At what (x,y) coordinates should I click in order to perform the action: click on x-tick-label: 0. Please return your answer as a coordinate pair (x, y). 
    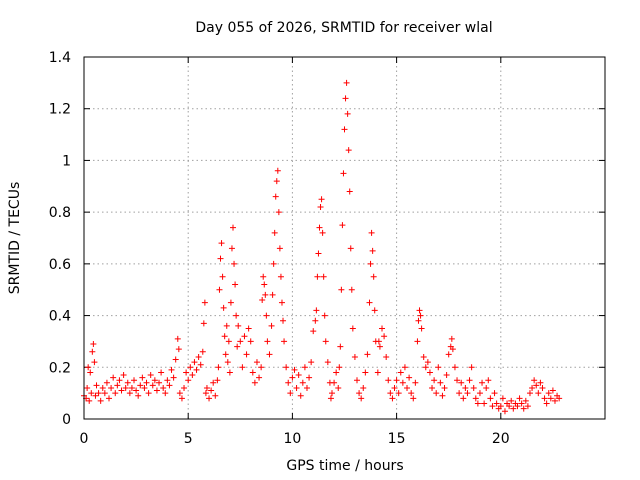
    Looking at the image, I should click on (84, 439).